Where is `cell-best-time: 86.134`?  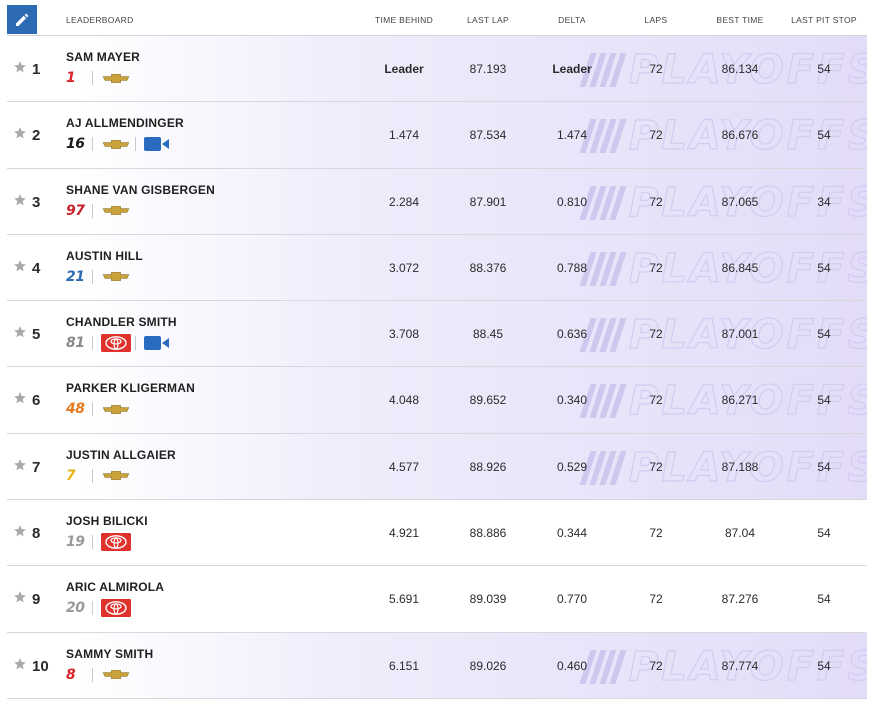
cell-best-time: 86.134 is located at coordinates (740, 69).